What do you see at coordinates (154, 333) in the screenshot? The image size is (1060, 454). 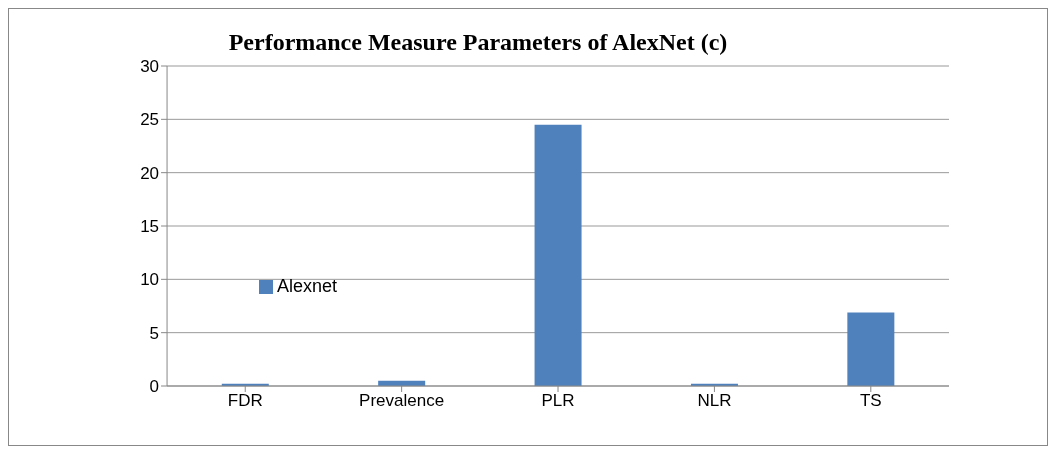 I see `y-tick-label: 5` at bounding box center [154, 333].